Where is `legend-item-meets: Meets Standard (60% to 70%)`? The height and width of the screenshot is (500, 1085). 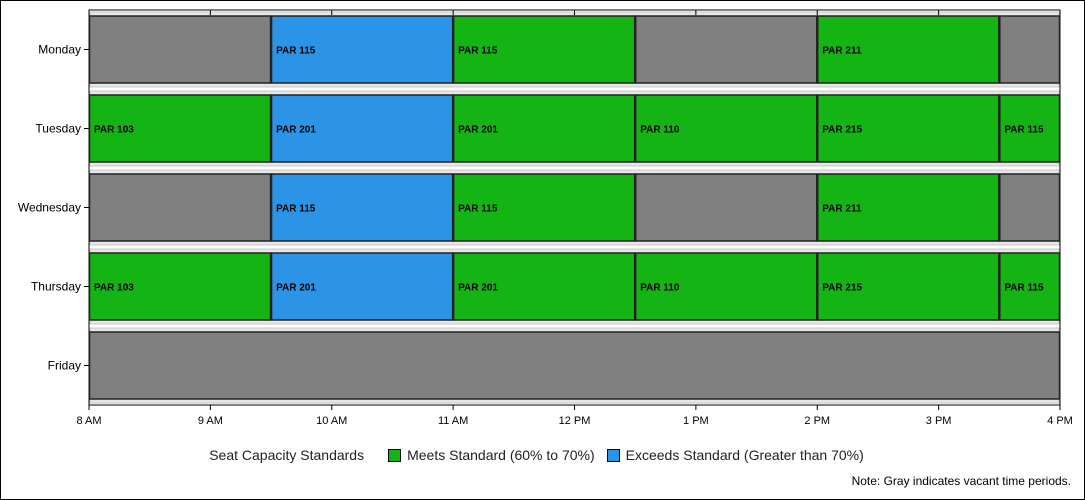 legend-item-meets: Meets Standard (60% to 70%) is located at coordinates (491, 455).